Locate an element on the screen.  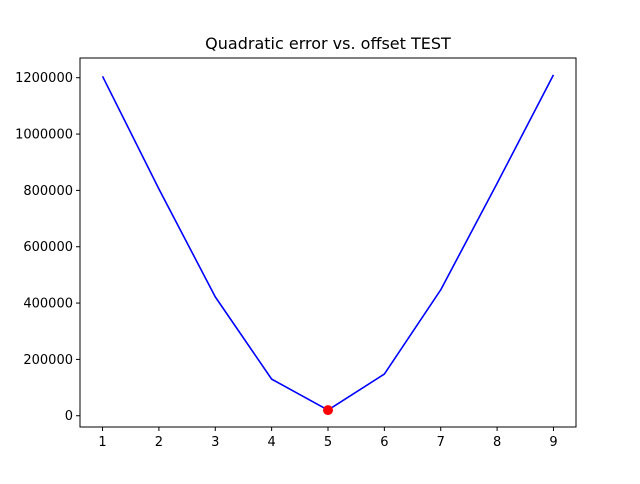
x-tick-label: 5 is located at coordinates (328, 442).